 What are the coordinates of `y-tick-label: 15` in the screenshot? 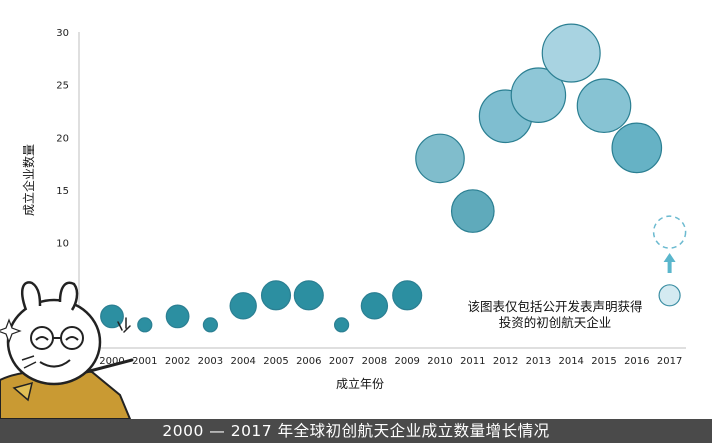 It's located at (62, 191).